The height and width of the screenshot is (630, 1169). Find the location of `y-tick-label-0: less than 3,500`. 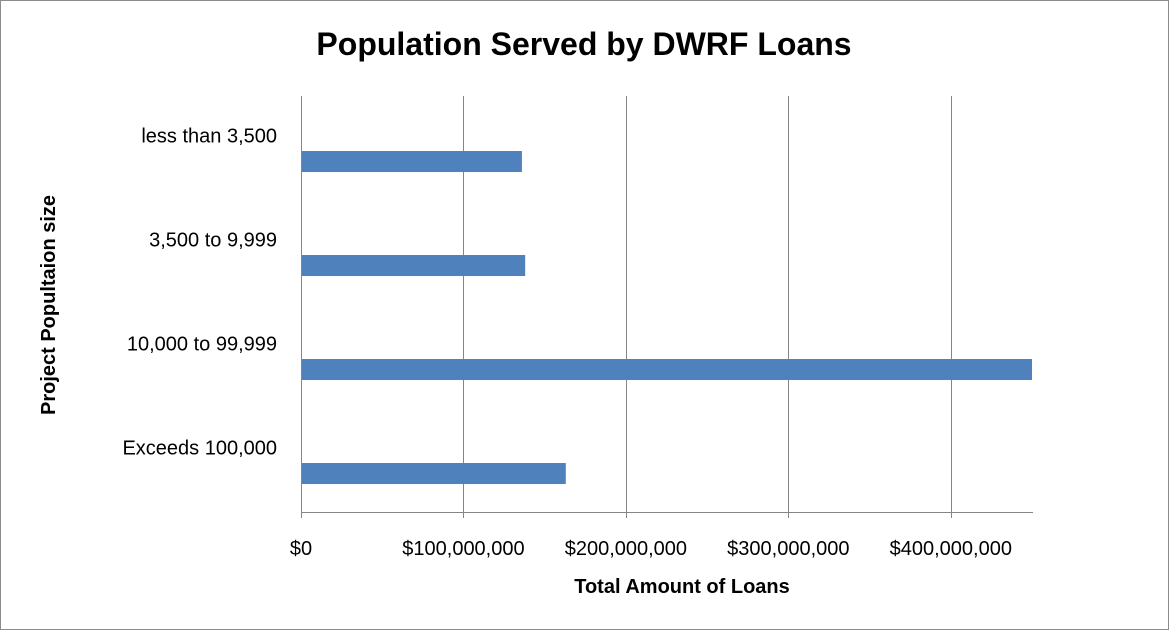

y-tick-label-0: less than 3,500 is located at coordinates (209, 136).